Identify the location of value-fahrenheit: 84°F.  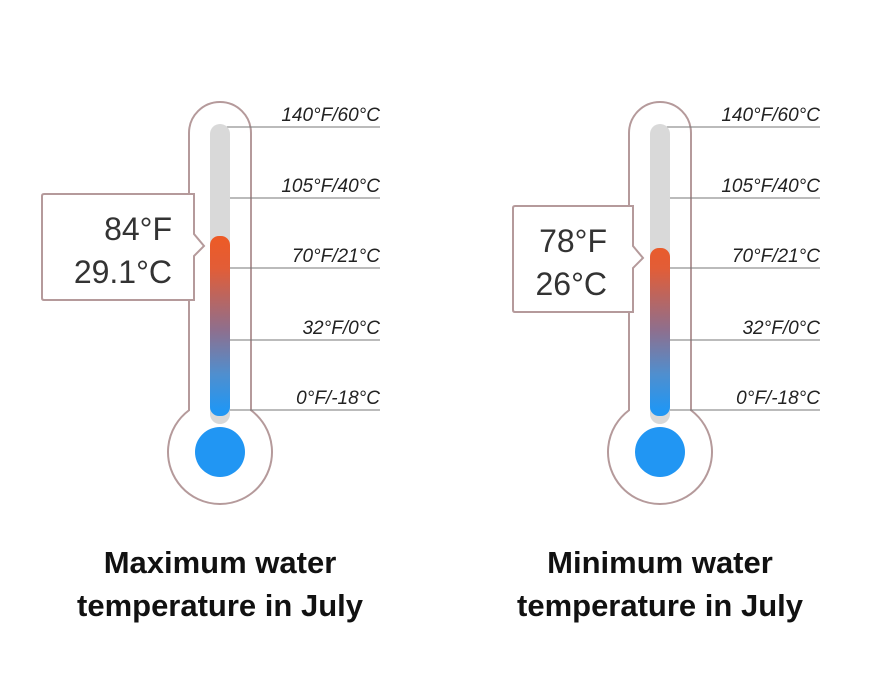
(138, 229).